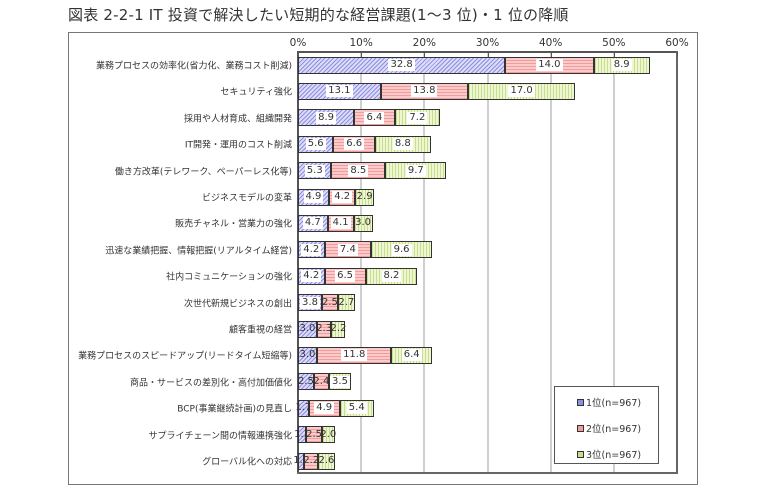  I want to click on bar-segment-rank1: 1.3, so click(302, 435).